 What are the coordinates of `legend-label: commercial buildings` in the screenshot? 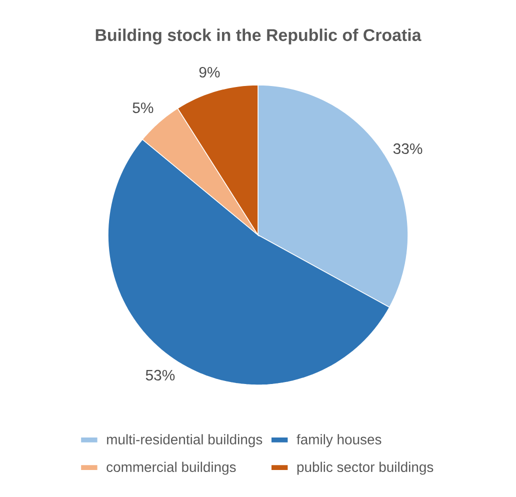 It's located at (171, 468).